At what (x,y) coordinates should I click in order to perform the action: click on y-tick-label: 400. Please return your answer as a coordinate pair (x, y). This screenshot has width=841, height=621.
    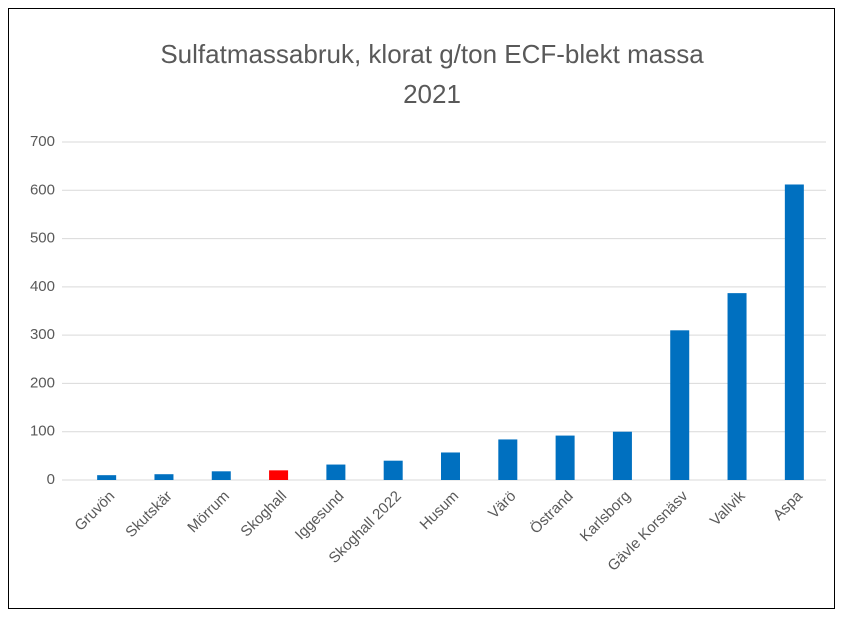
    Looking at the image, I should click on (42, 286).